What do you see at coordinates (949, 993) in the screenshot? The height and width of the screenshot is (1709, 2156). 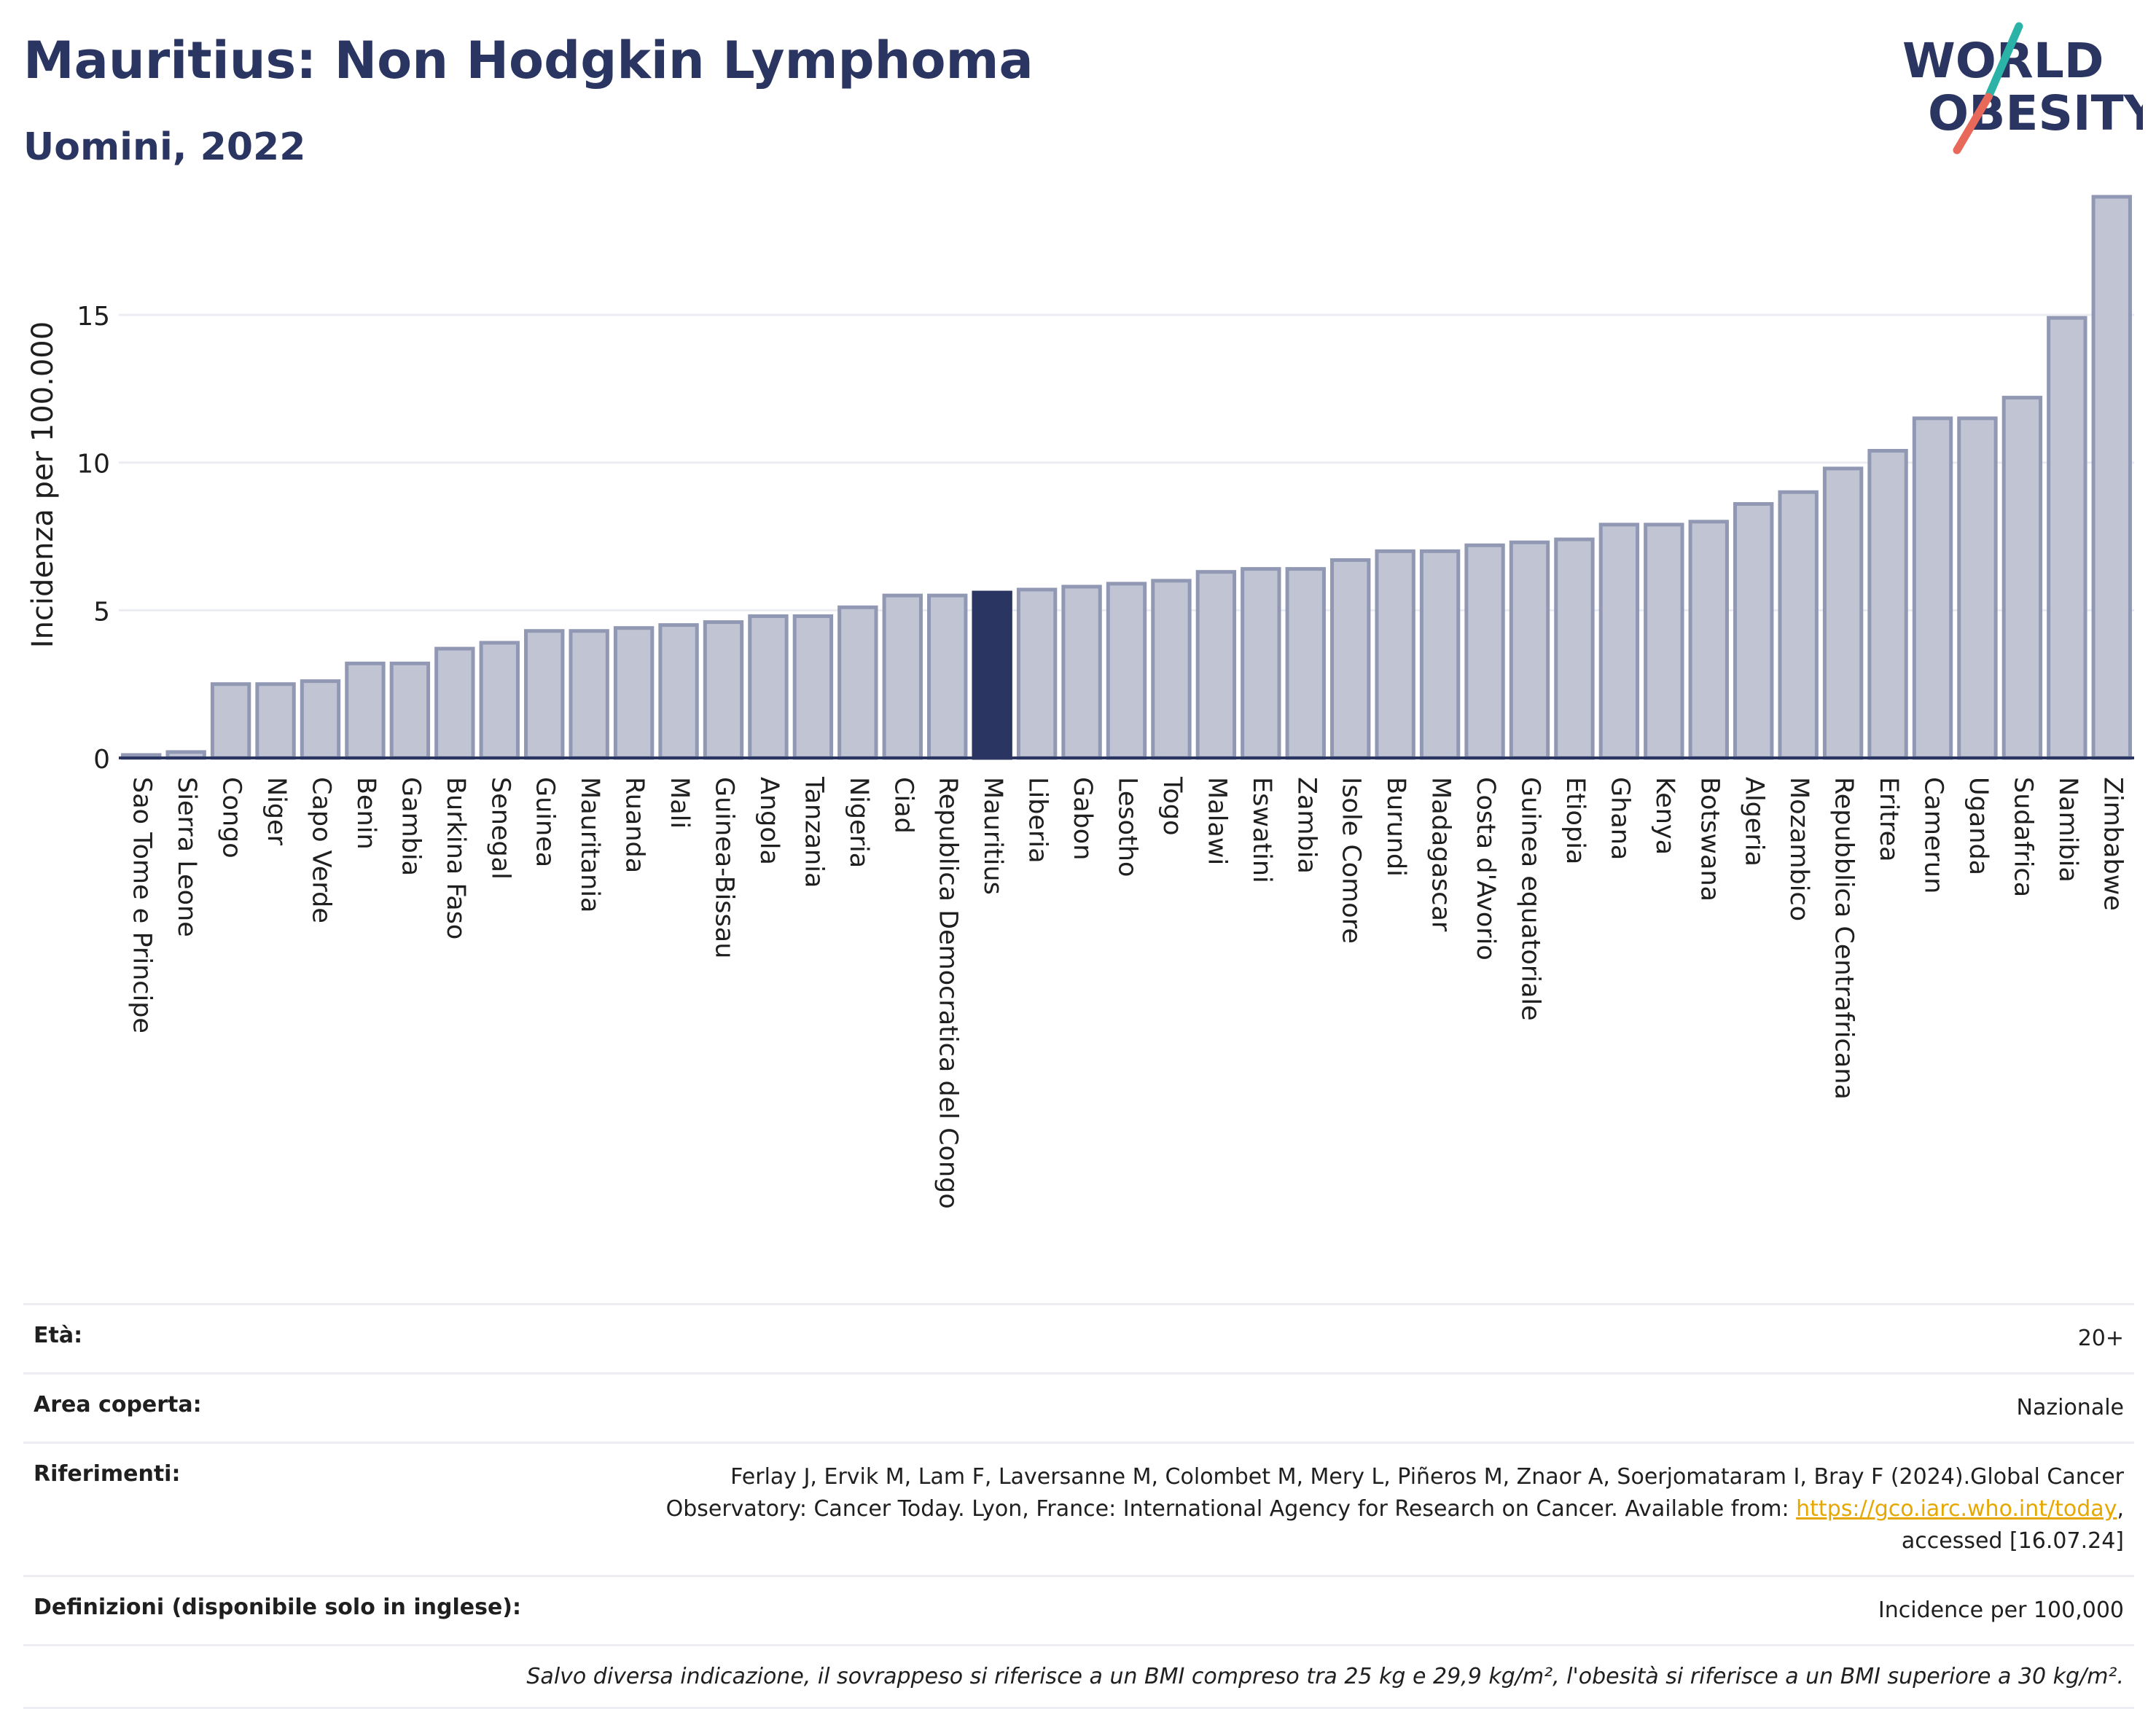 I see `x-tick-label: Republica Democratica del Congo` at bounding box center [949, 993].